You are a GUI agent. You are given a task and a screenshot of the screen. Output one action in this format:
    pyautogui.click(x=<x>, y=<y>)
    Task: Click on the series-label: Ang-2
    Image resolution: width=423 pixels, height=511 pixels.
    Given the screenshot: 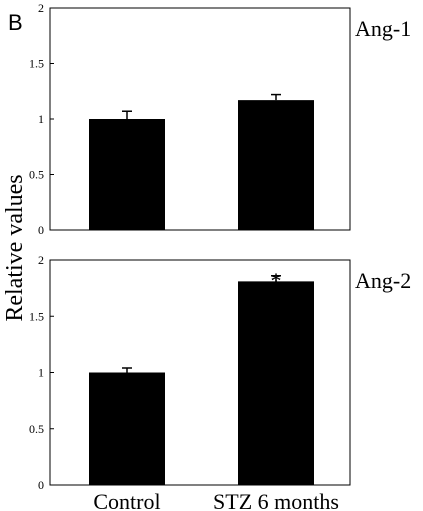 What is the action you would take?
    pyautogui.click(x=383, y=280)
    